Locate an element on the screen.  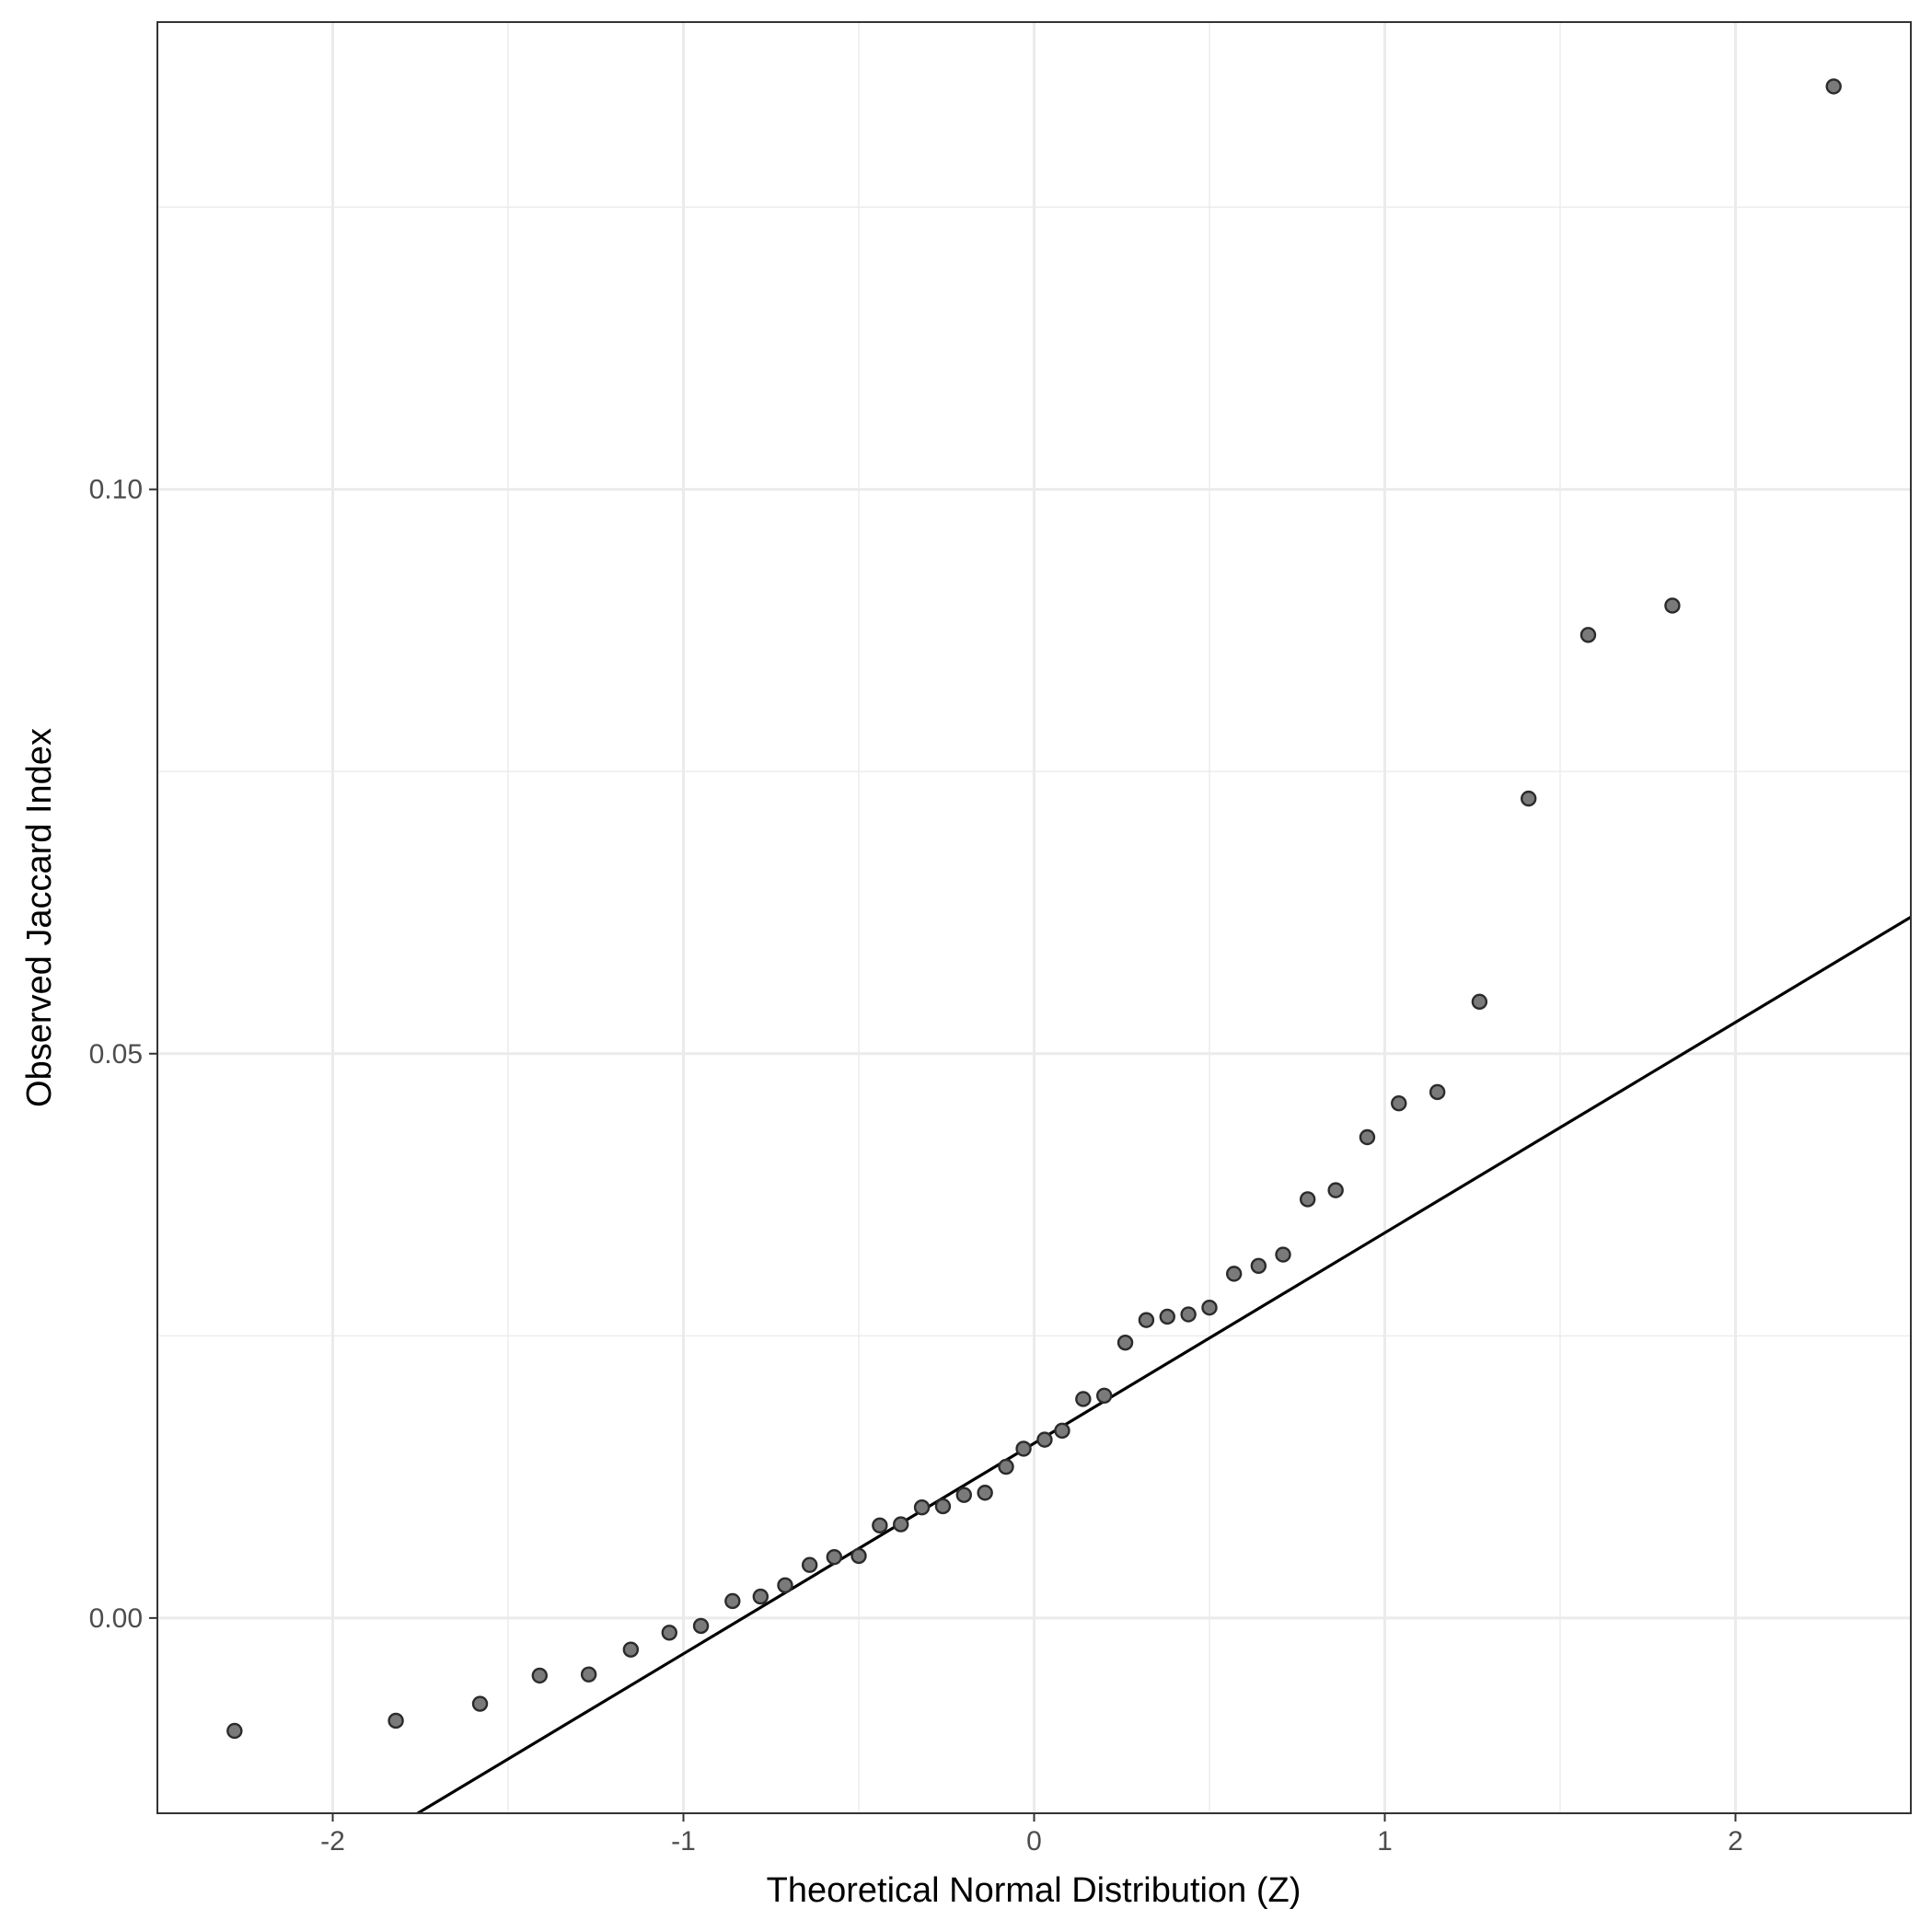
x-tick-label: 1 is located at coordinates (1385, 1842).